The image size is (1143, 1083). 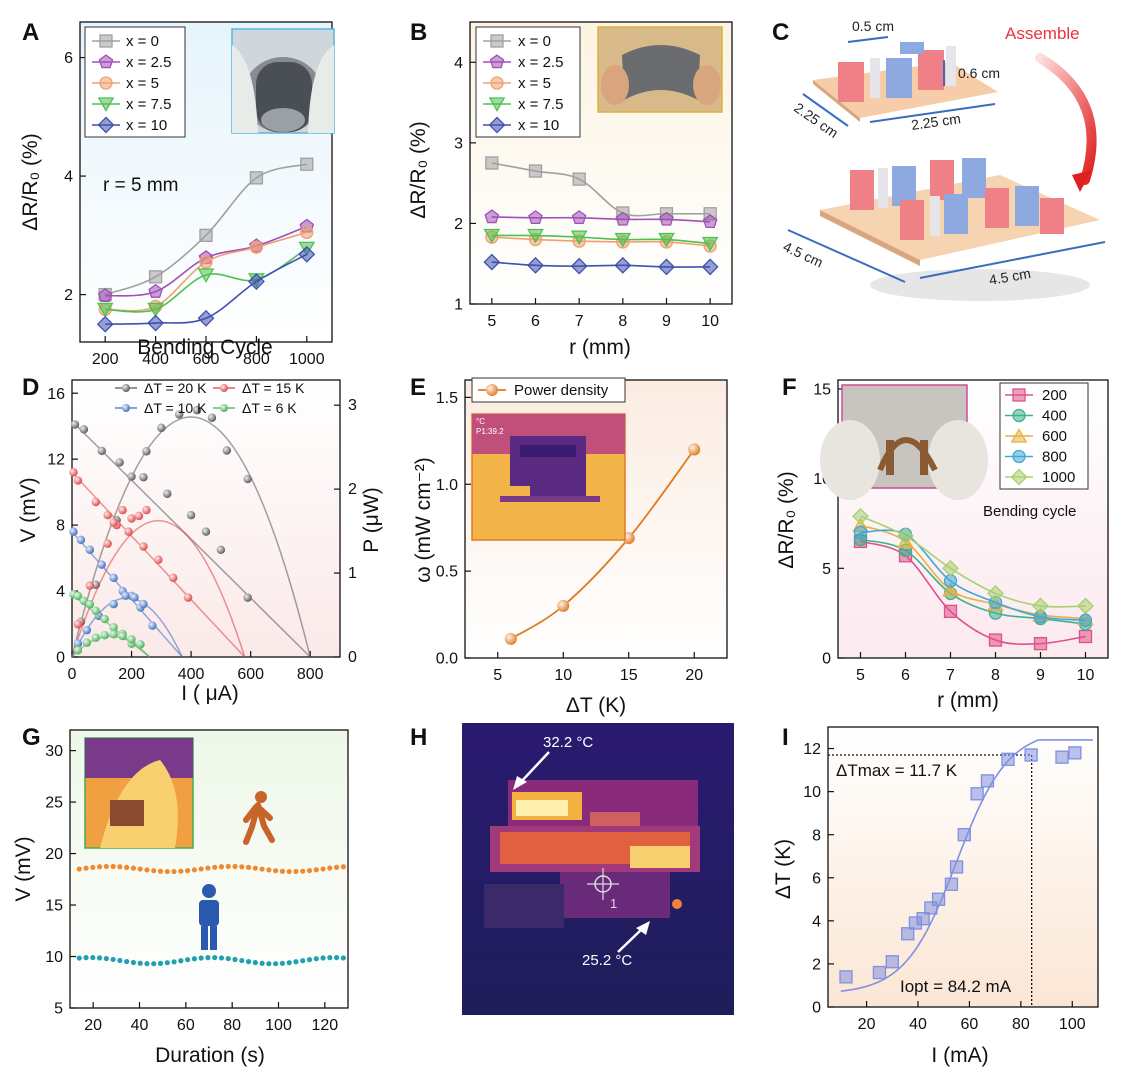 What do you see at coordinates (602, 544) in the screenshot?
I see `series-line` at bounding box center [602, 544].